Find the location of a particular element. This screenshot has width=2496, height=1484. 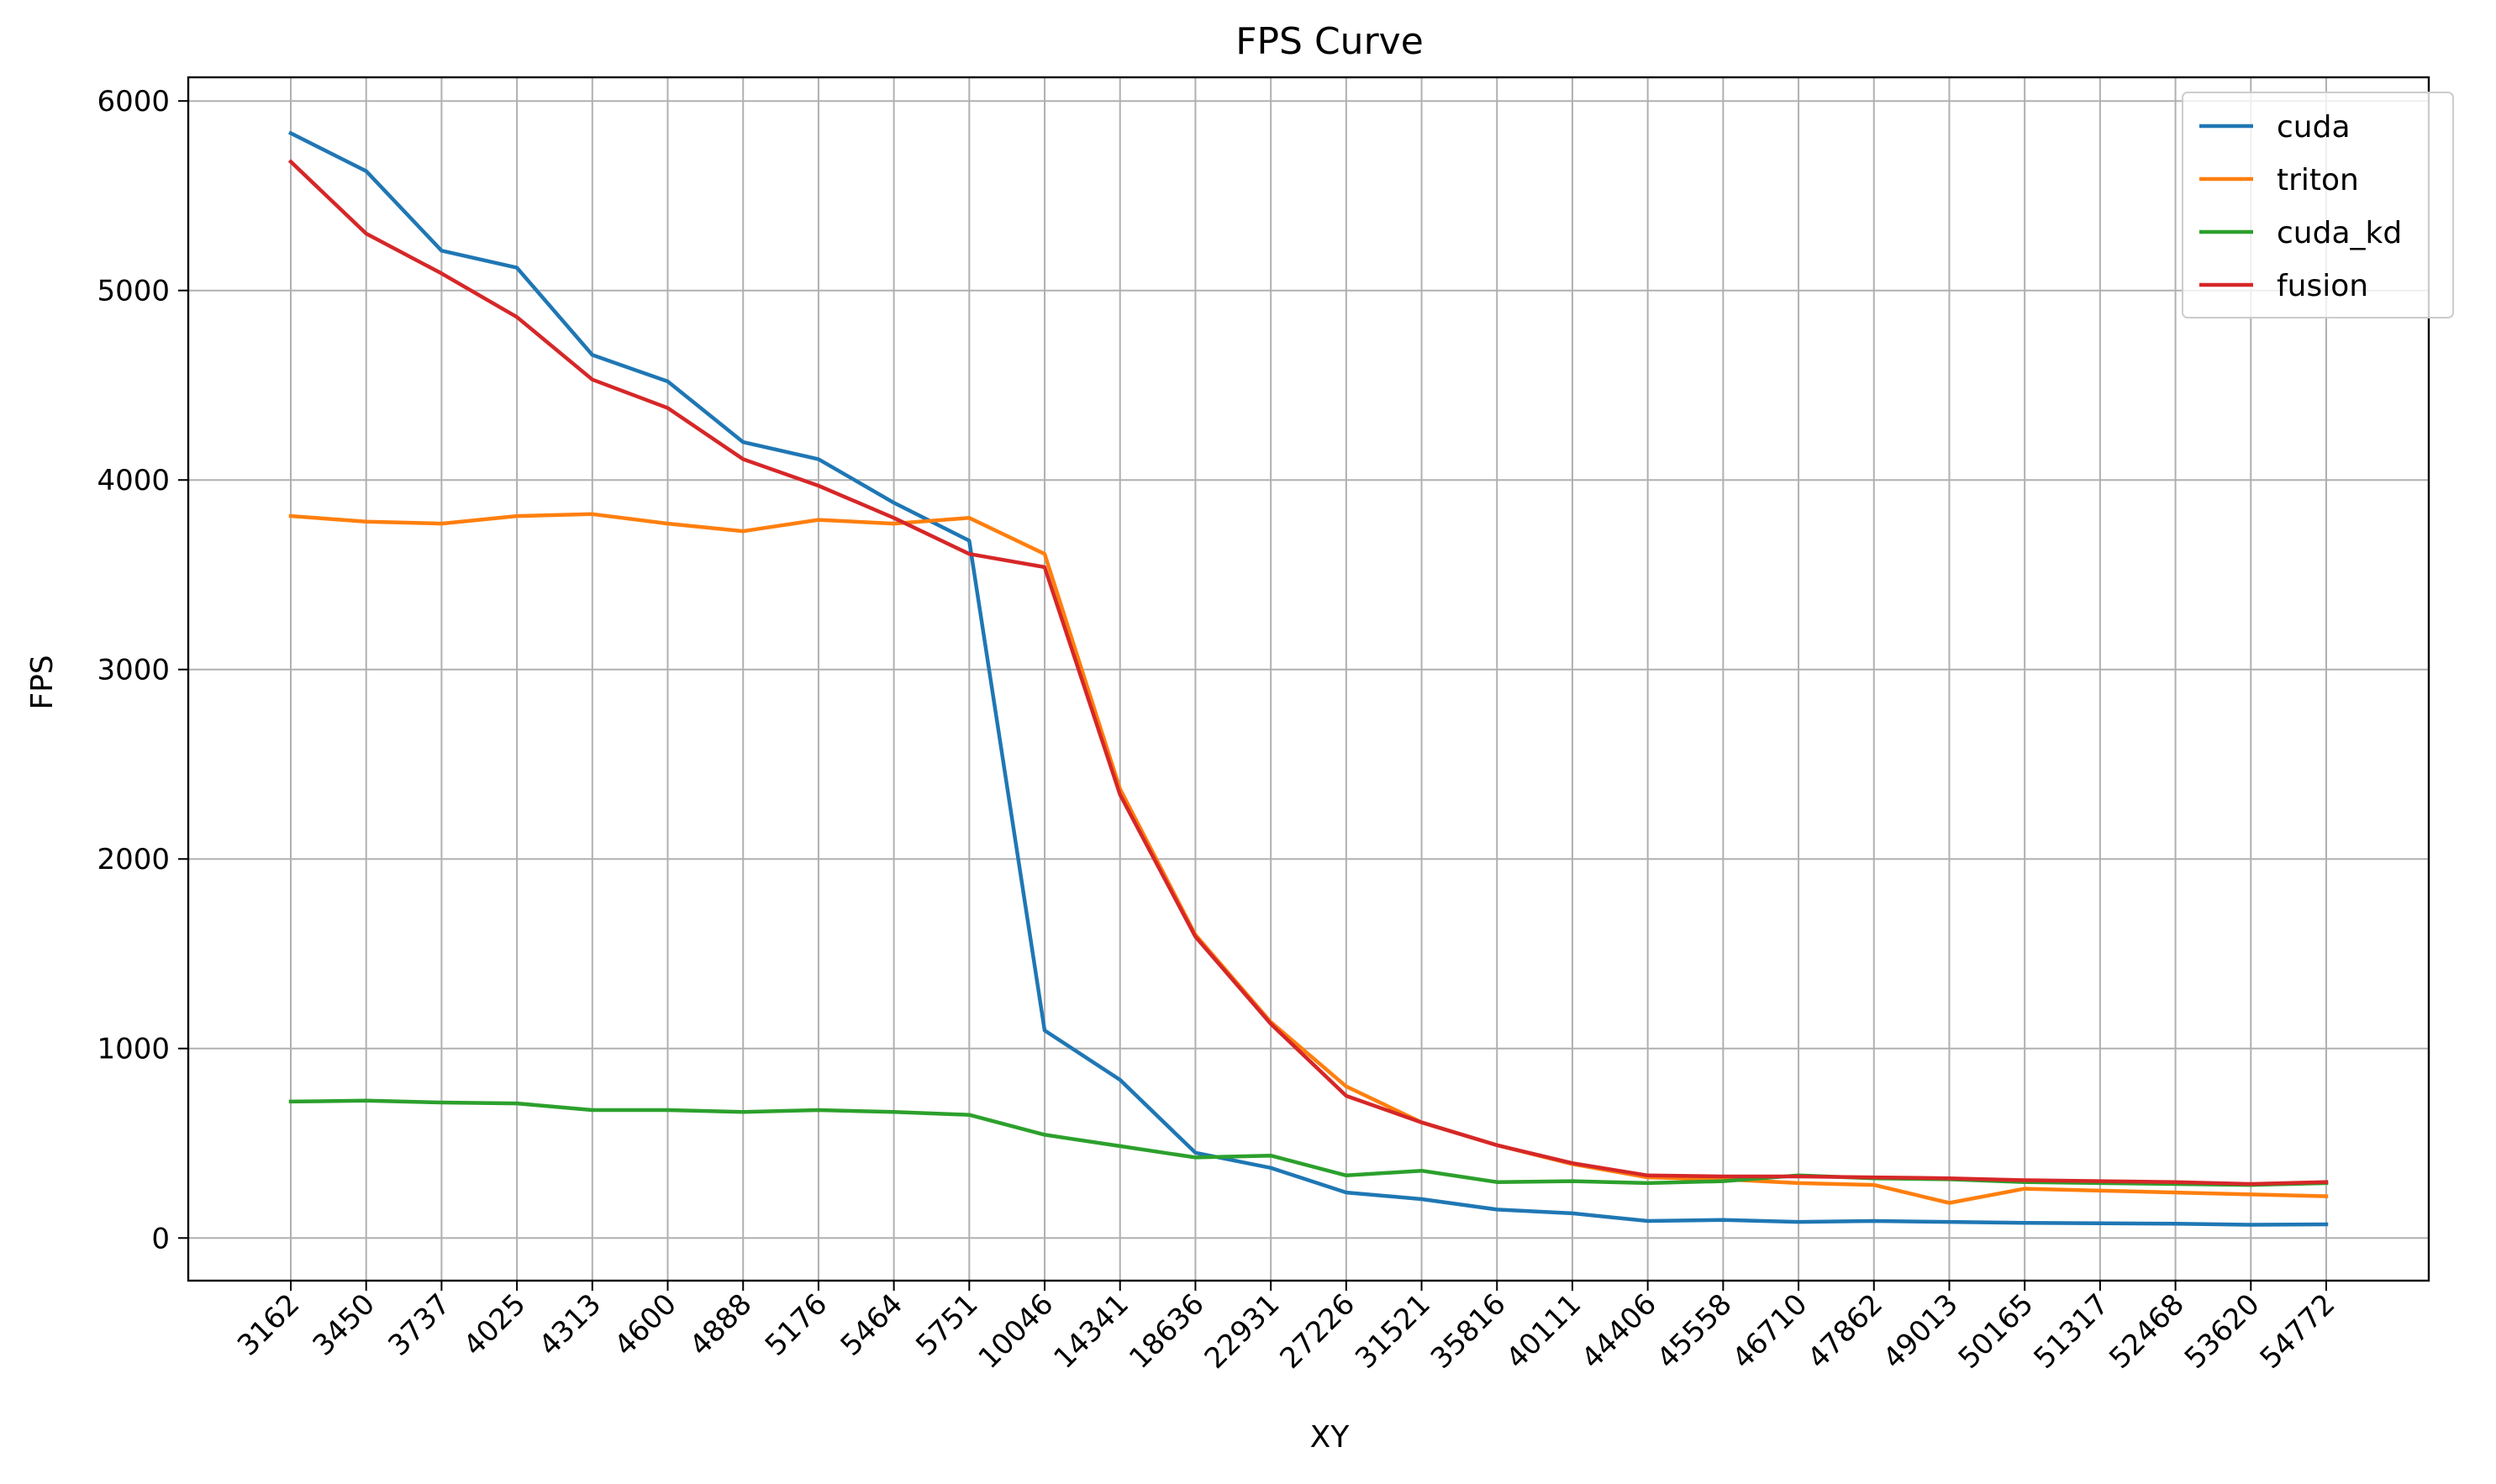

x-tick-label: 4313 is located at coordinates (570, 1325).